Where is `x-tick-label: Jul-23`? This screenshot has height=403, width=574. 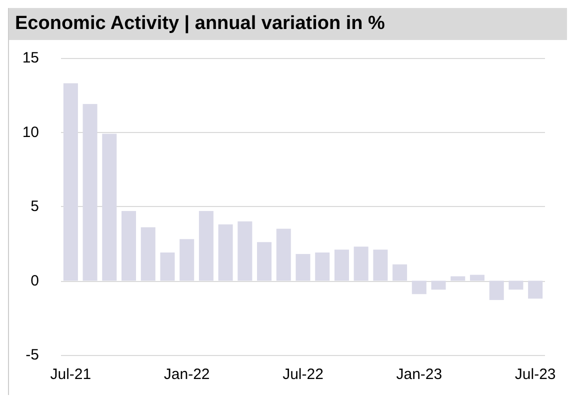
x-tick-label: Jul-23 is located at coordinates (535, 374).